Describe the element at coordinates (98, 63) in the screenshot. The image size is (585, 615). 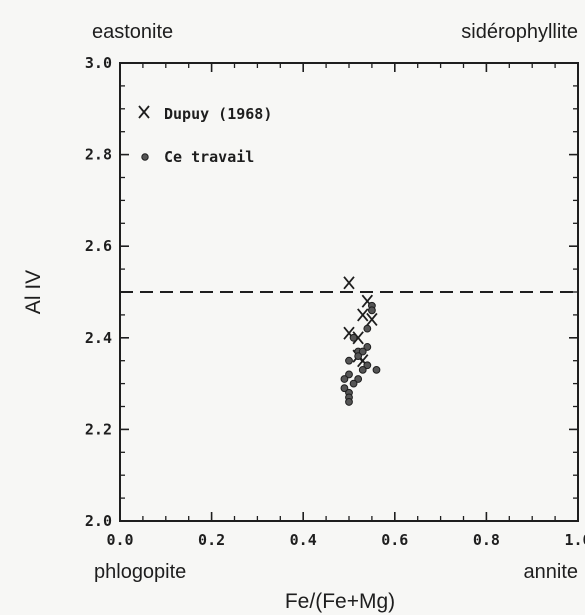
I see `y-tick-label: 3.0` at that location.